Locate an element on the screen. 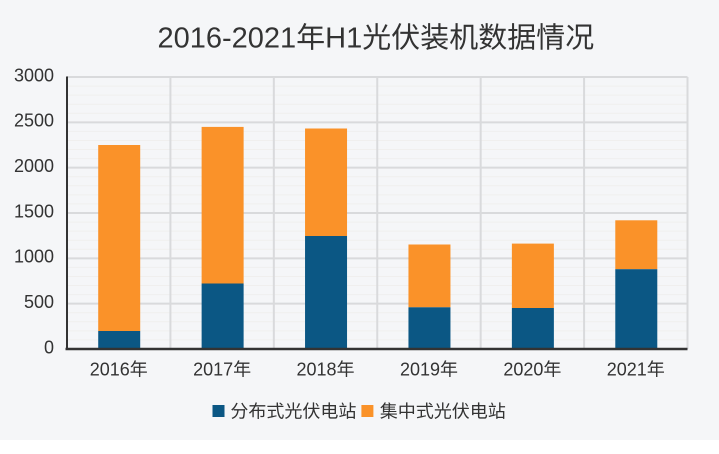 This screenshot has height=454, width=719. svg-text: 2000 is located at coordinates (34, 166).